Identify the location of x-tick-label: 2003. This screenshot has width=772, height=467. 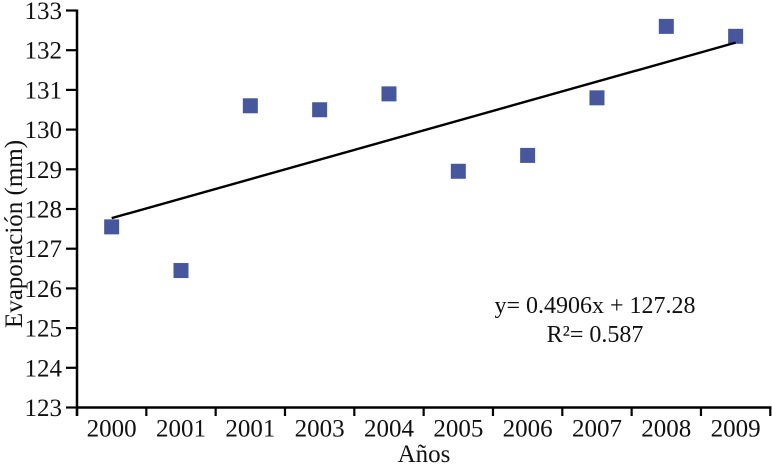
(320, 429).